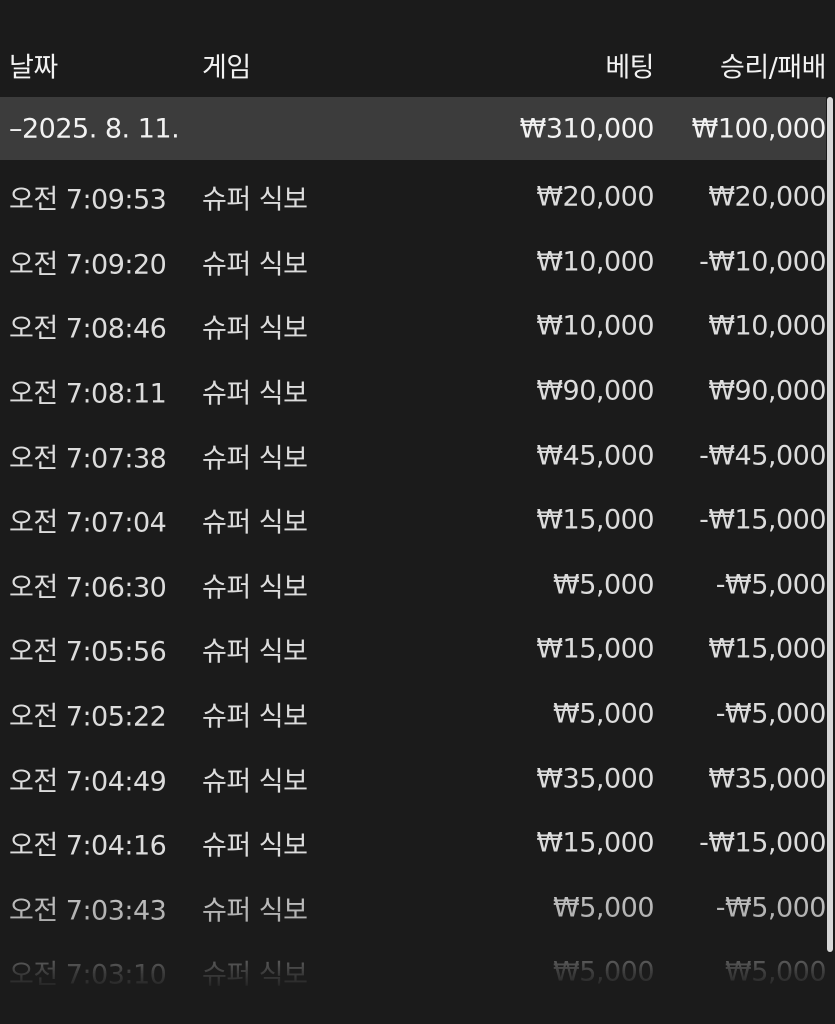 The width and height of the screenshot is (835, 1024). Describe the element at coordinates (88, 523) in the screenshot. I see `row-time: 오전 7:07:04` at that location.